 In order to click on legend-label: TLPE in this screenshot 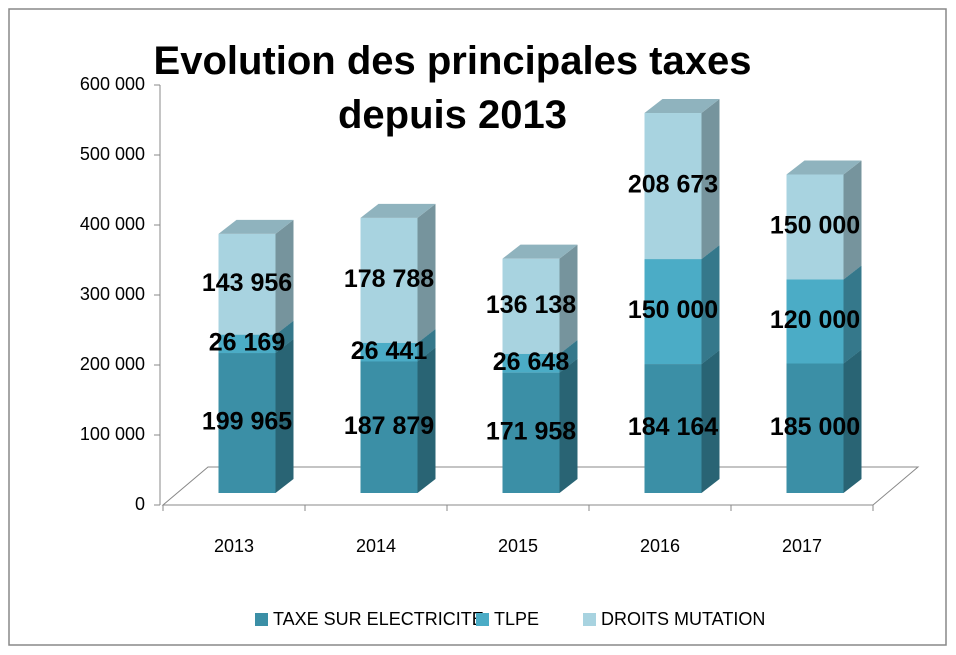, I will do `click(516, 619)`.